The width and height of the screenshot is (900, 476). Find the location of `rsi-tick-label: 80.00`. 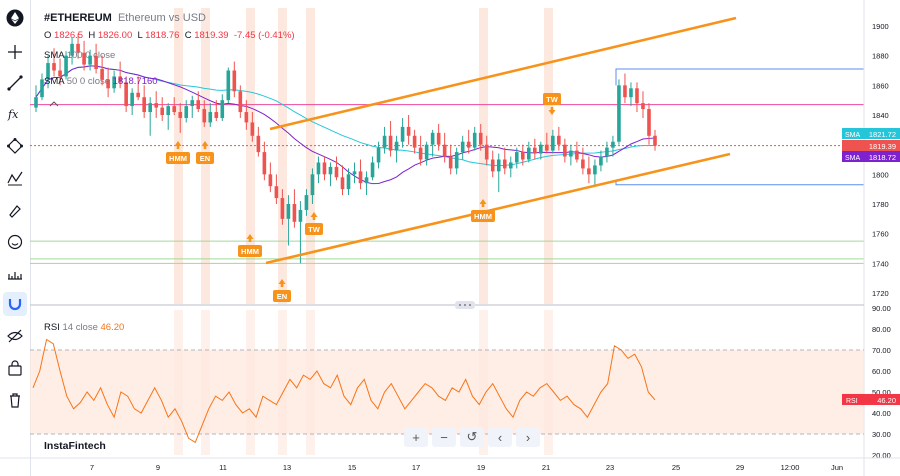

rsi-tick-label: 80.00 is located at coordinates (881, 329).